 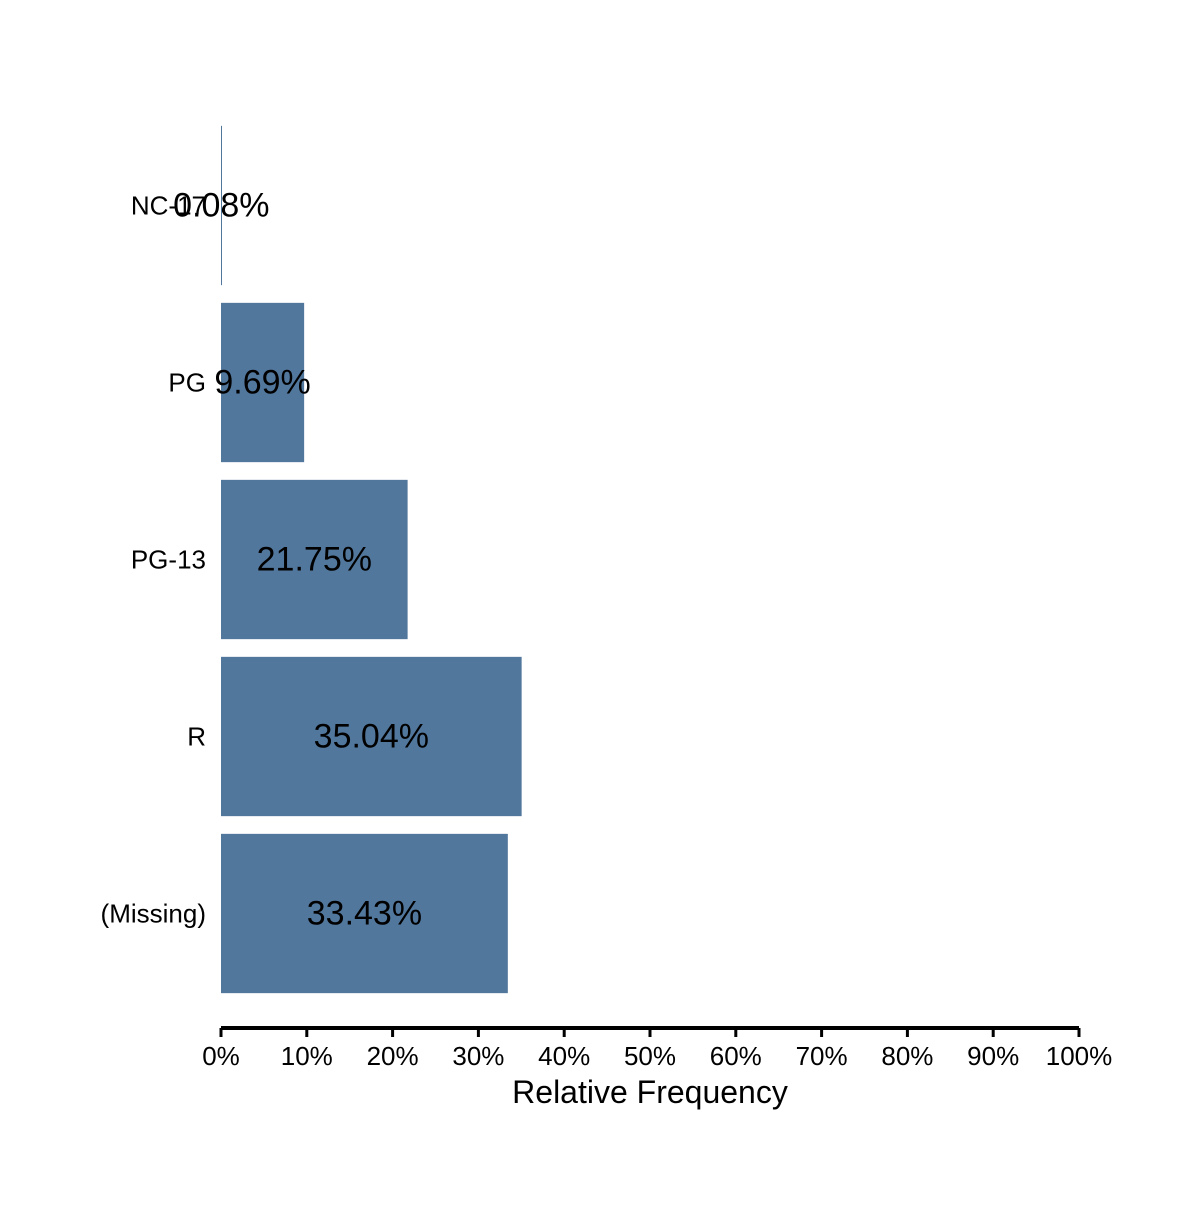 I want to click on x-tick-label: 0%, so click(x=221, y=1056).